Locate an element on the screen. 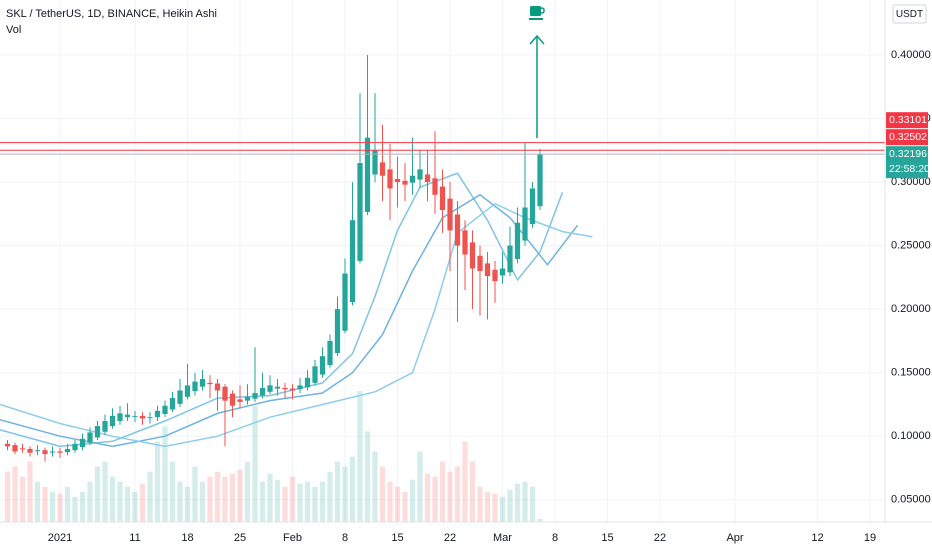 This screenshot has height=550, width=932. y-tick-label: 0.15000 is located at coordinates (911, 373).